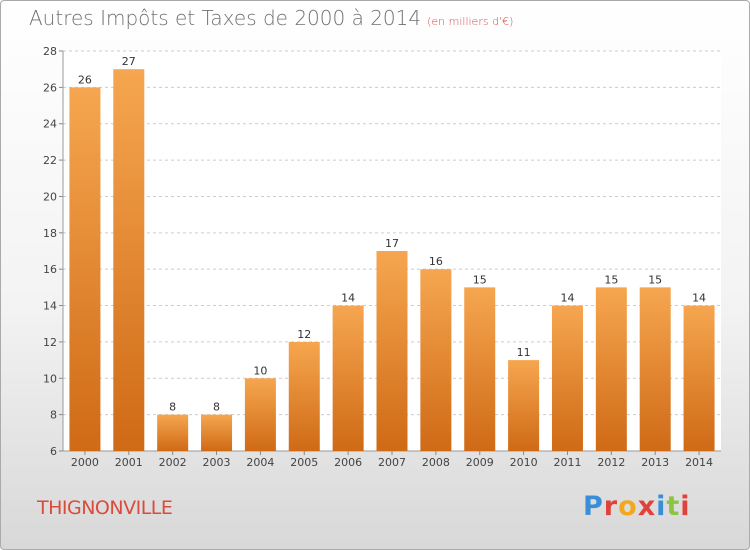 The height and width of the screenshot is (550, 750). What do you see at coordinates (50, 378) in the screenshot?
I see `y-tick-label: 10` at bounding box center [50, 378].